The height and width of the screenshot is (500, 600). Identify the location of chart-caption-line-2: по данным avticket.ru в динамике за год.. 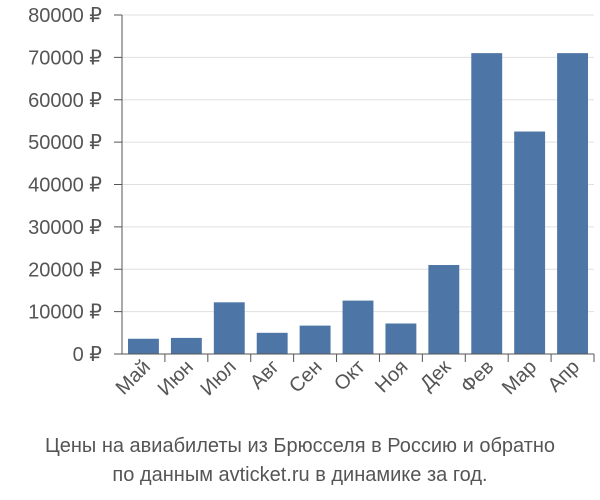
(300, 475).